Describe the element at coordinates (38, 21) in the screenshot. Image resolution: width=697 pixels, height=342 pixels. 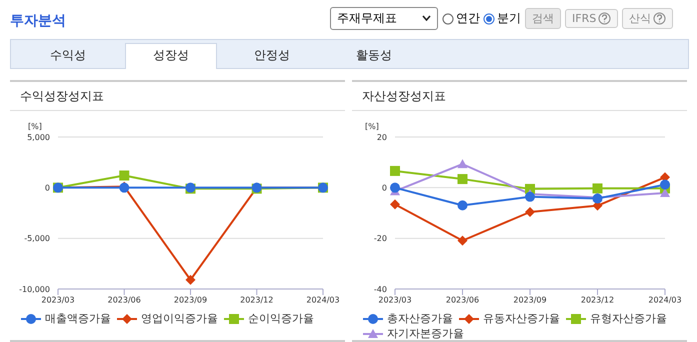
I see `text: 투자분석` at that location.